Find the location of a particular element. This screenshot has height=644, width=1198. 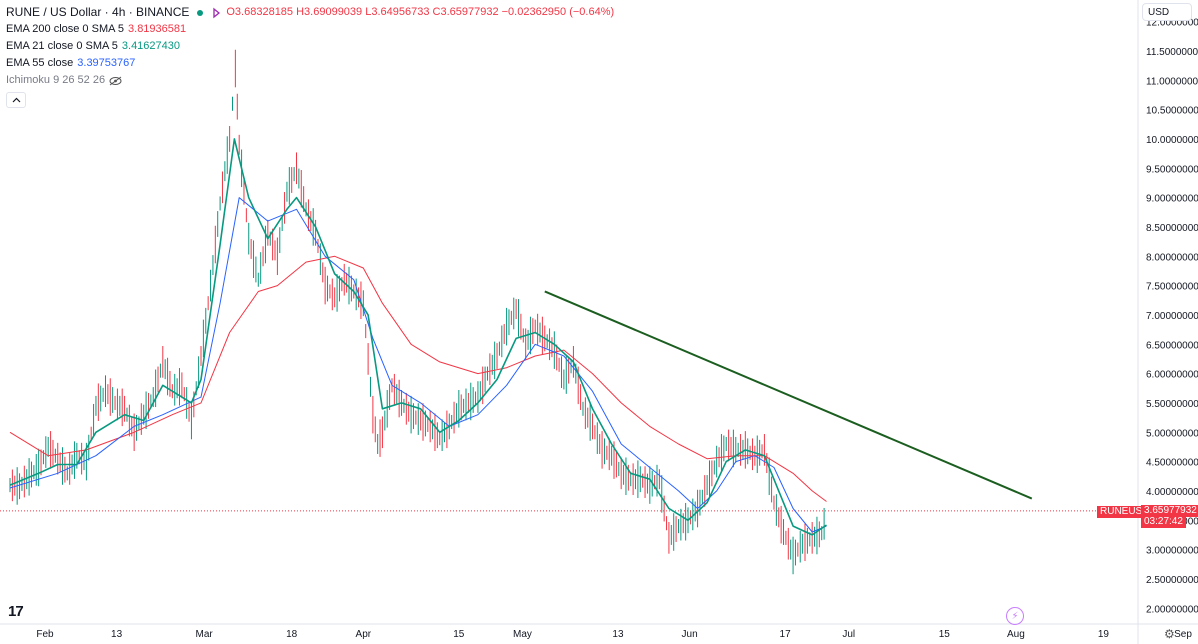

indicator-value: 3.39753767 is located at coordinates (106, 63).